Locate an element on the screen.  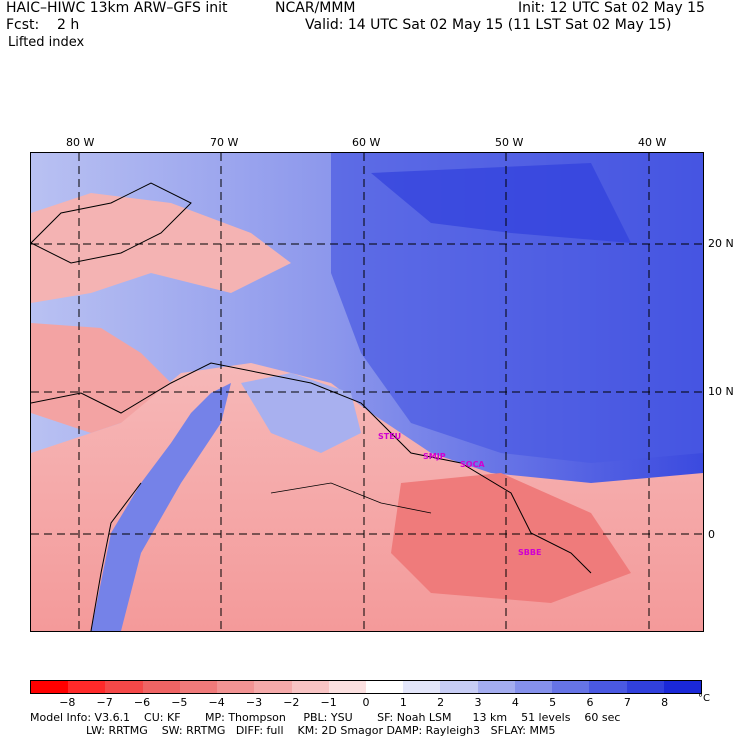
colorbar-tick-label: 8 is located at coordinates (665, 702).